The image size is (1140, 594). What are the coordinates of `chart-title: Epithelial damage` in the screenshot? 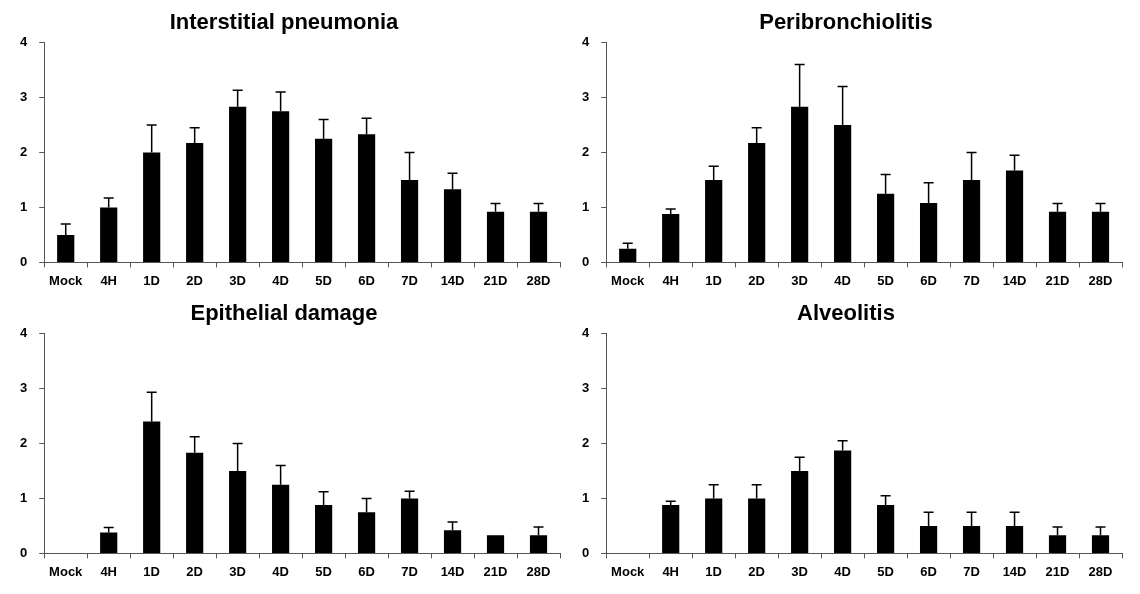 It's located at (284, 313).